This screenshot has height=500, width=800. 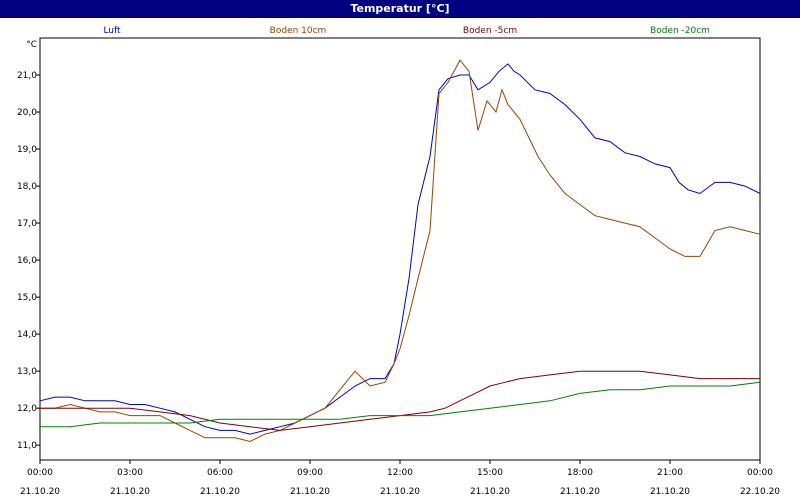 What do you see at coordinates (27, 113) in the screenshot?
I see `y-tick-label: 20,0` at bounding box center [27, 113].